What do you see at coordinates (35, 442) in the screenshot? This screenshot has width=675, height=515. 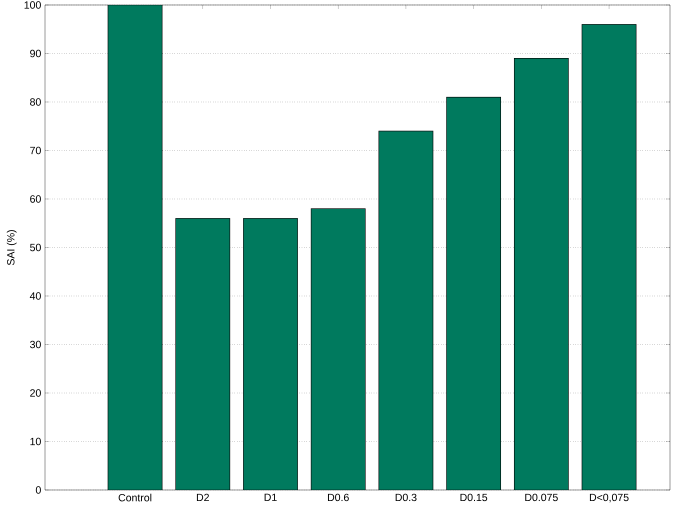 I see `y-tick-label: 10` at bounding box center [35, 442].